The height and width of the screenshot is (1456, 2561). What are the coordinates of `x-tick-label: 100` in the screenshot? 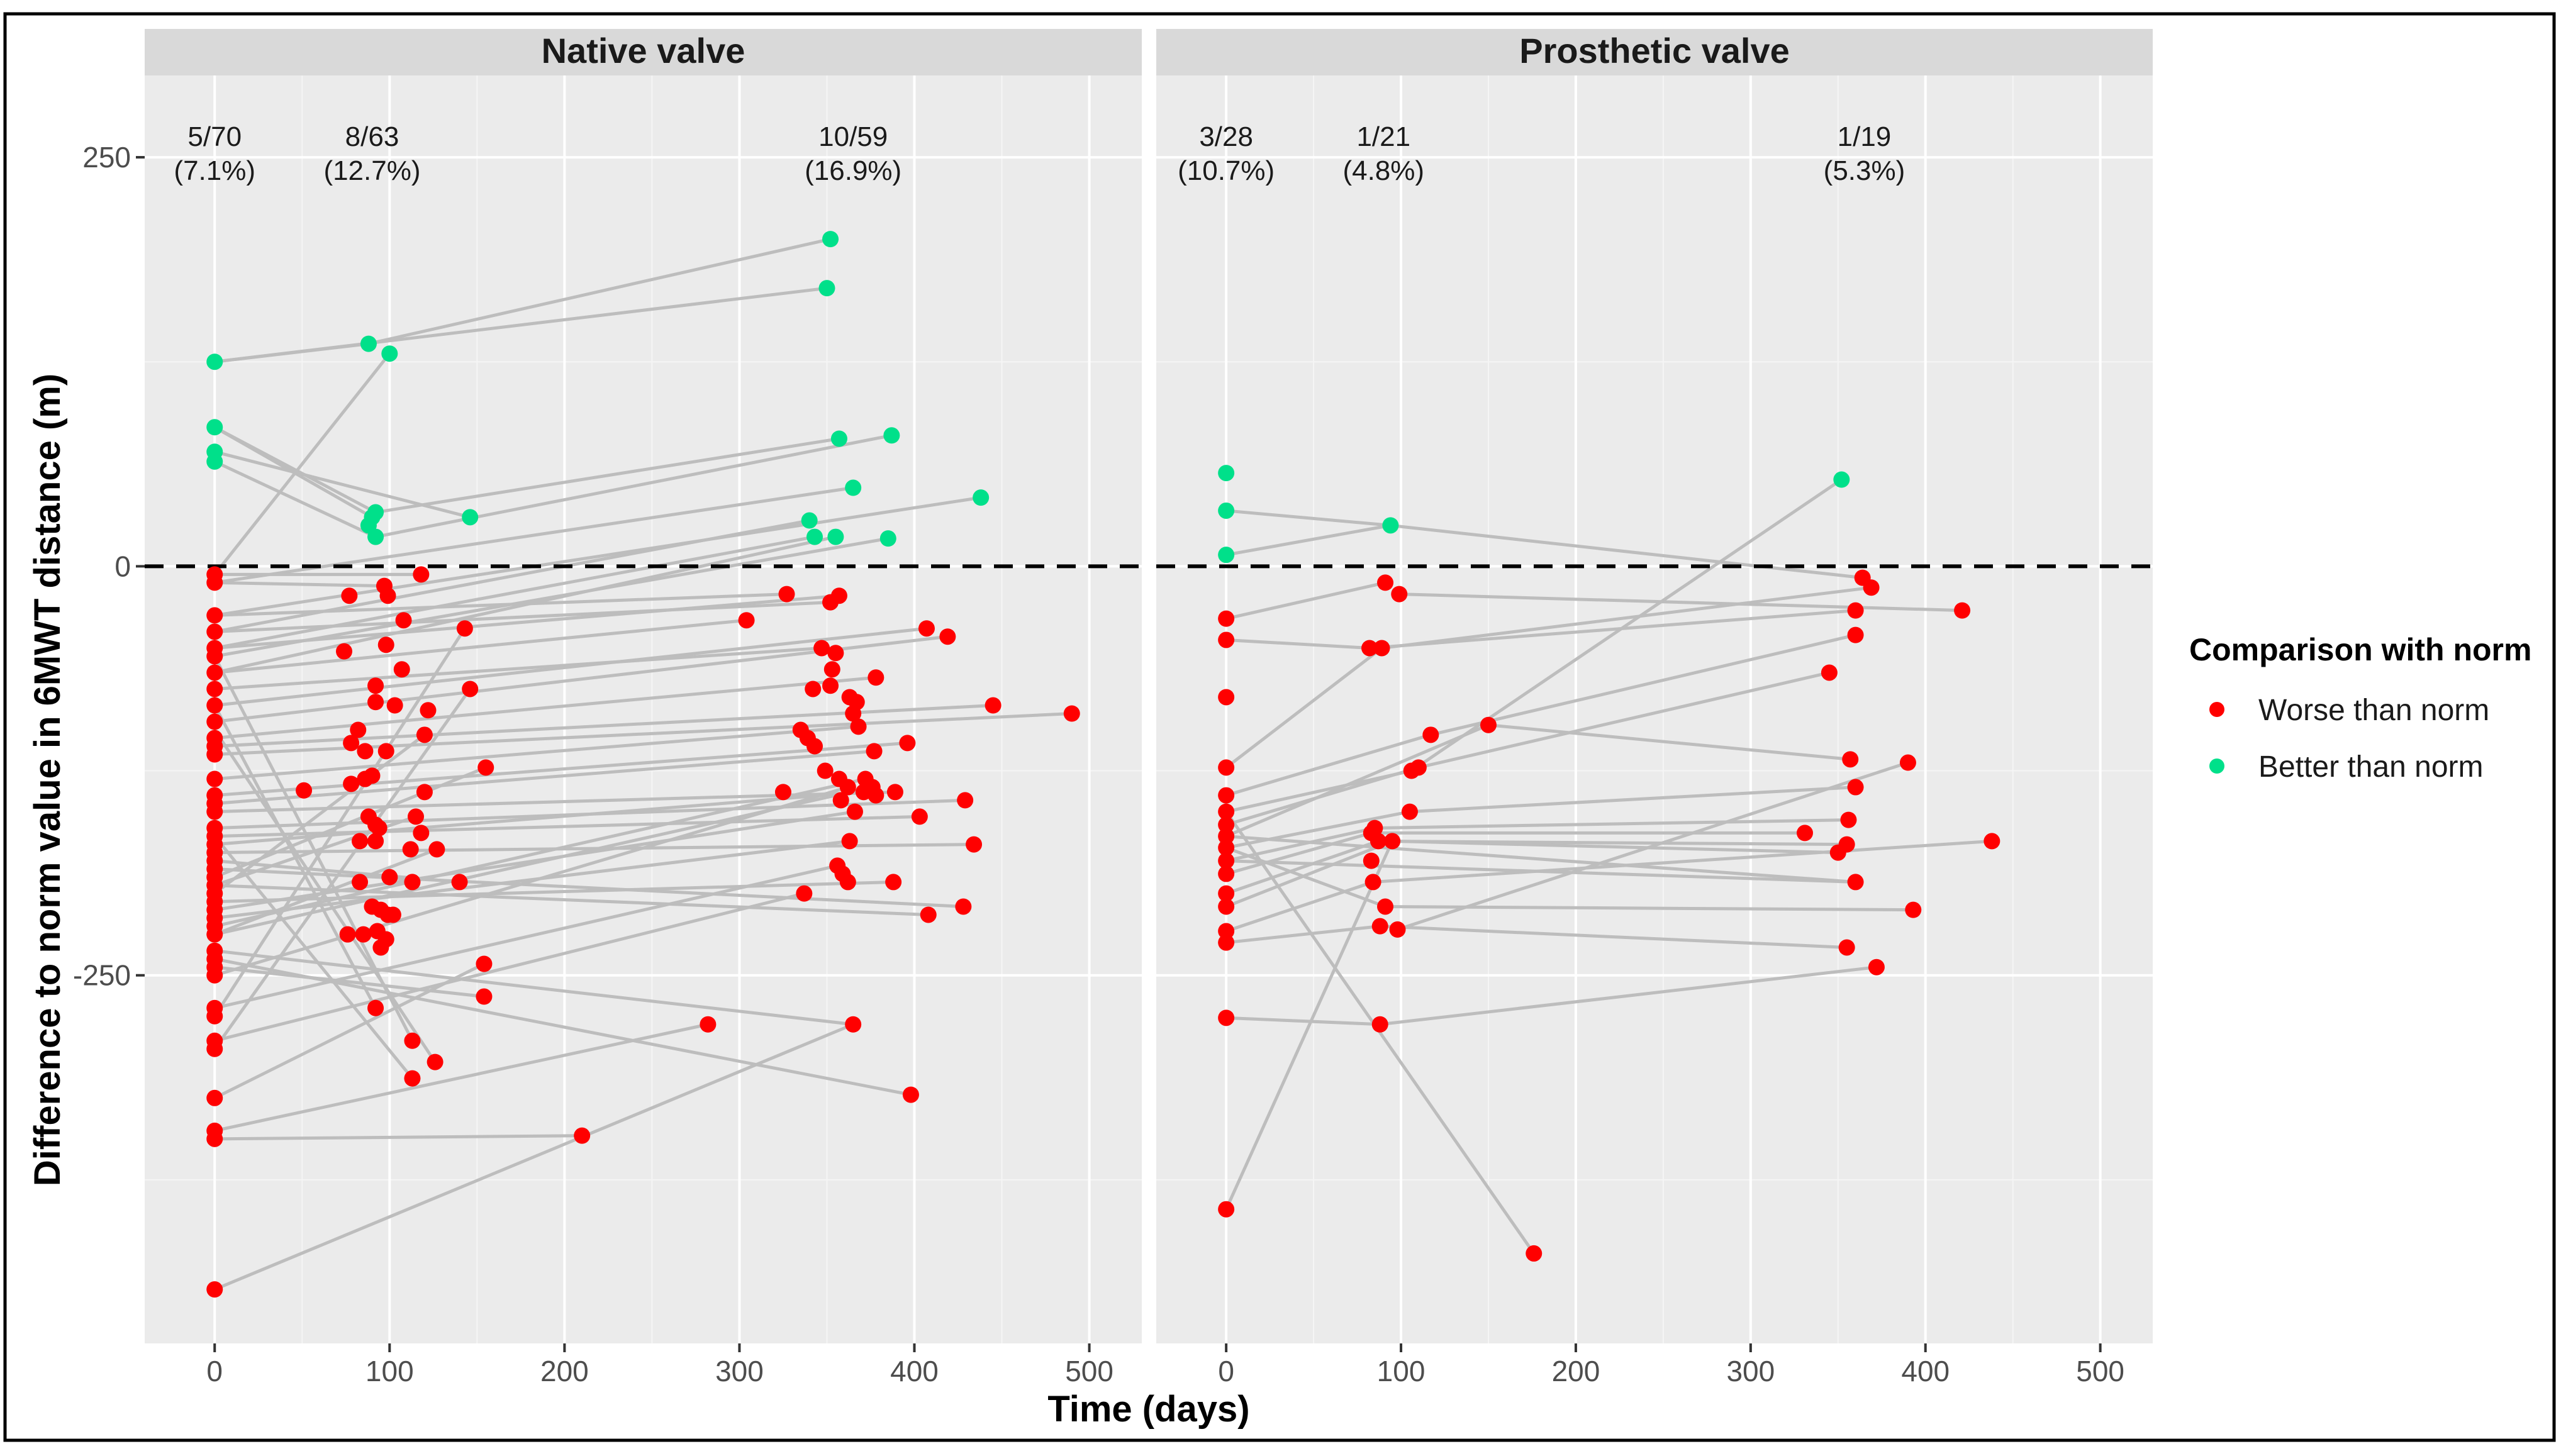 It's located at (1401, 1371).